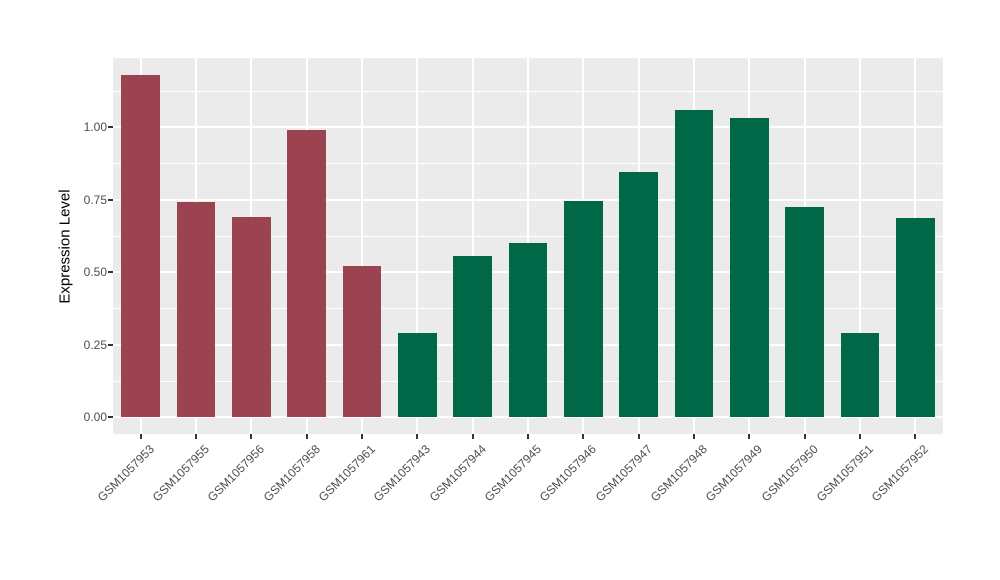 This screenshot has width=1000, height=580. What do you see at coordinates (457, 473) in the screenshot?
I see `x-tick-label-text: GSM1057944` at bounding box center [457, 473].